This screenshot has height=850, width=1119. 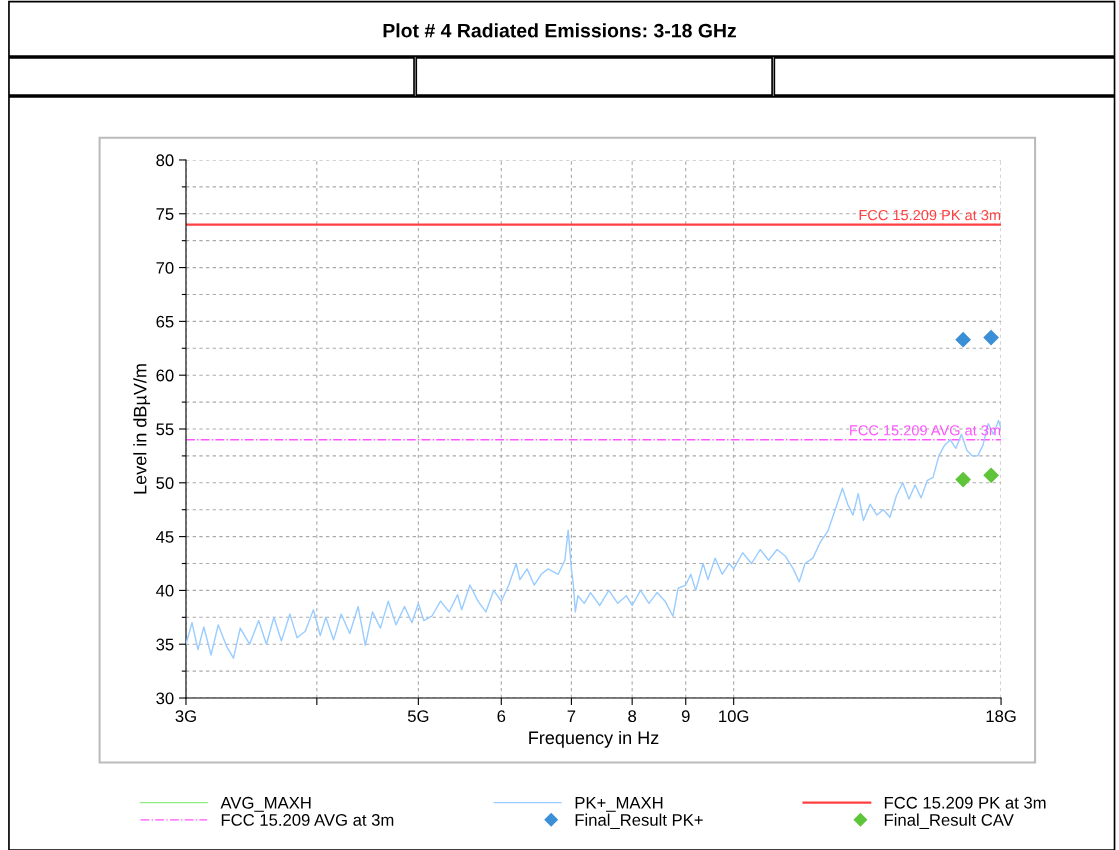 What do you see at coordinates (594, 739) in the screenshot?
I see `x-axis-title: Frequency in Hz` at bounding box center [594, 739].